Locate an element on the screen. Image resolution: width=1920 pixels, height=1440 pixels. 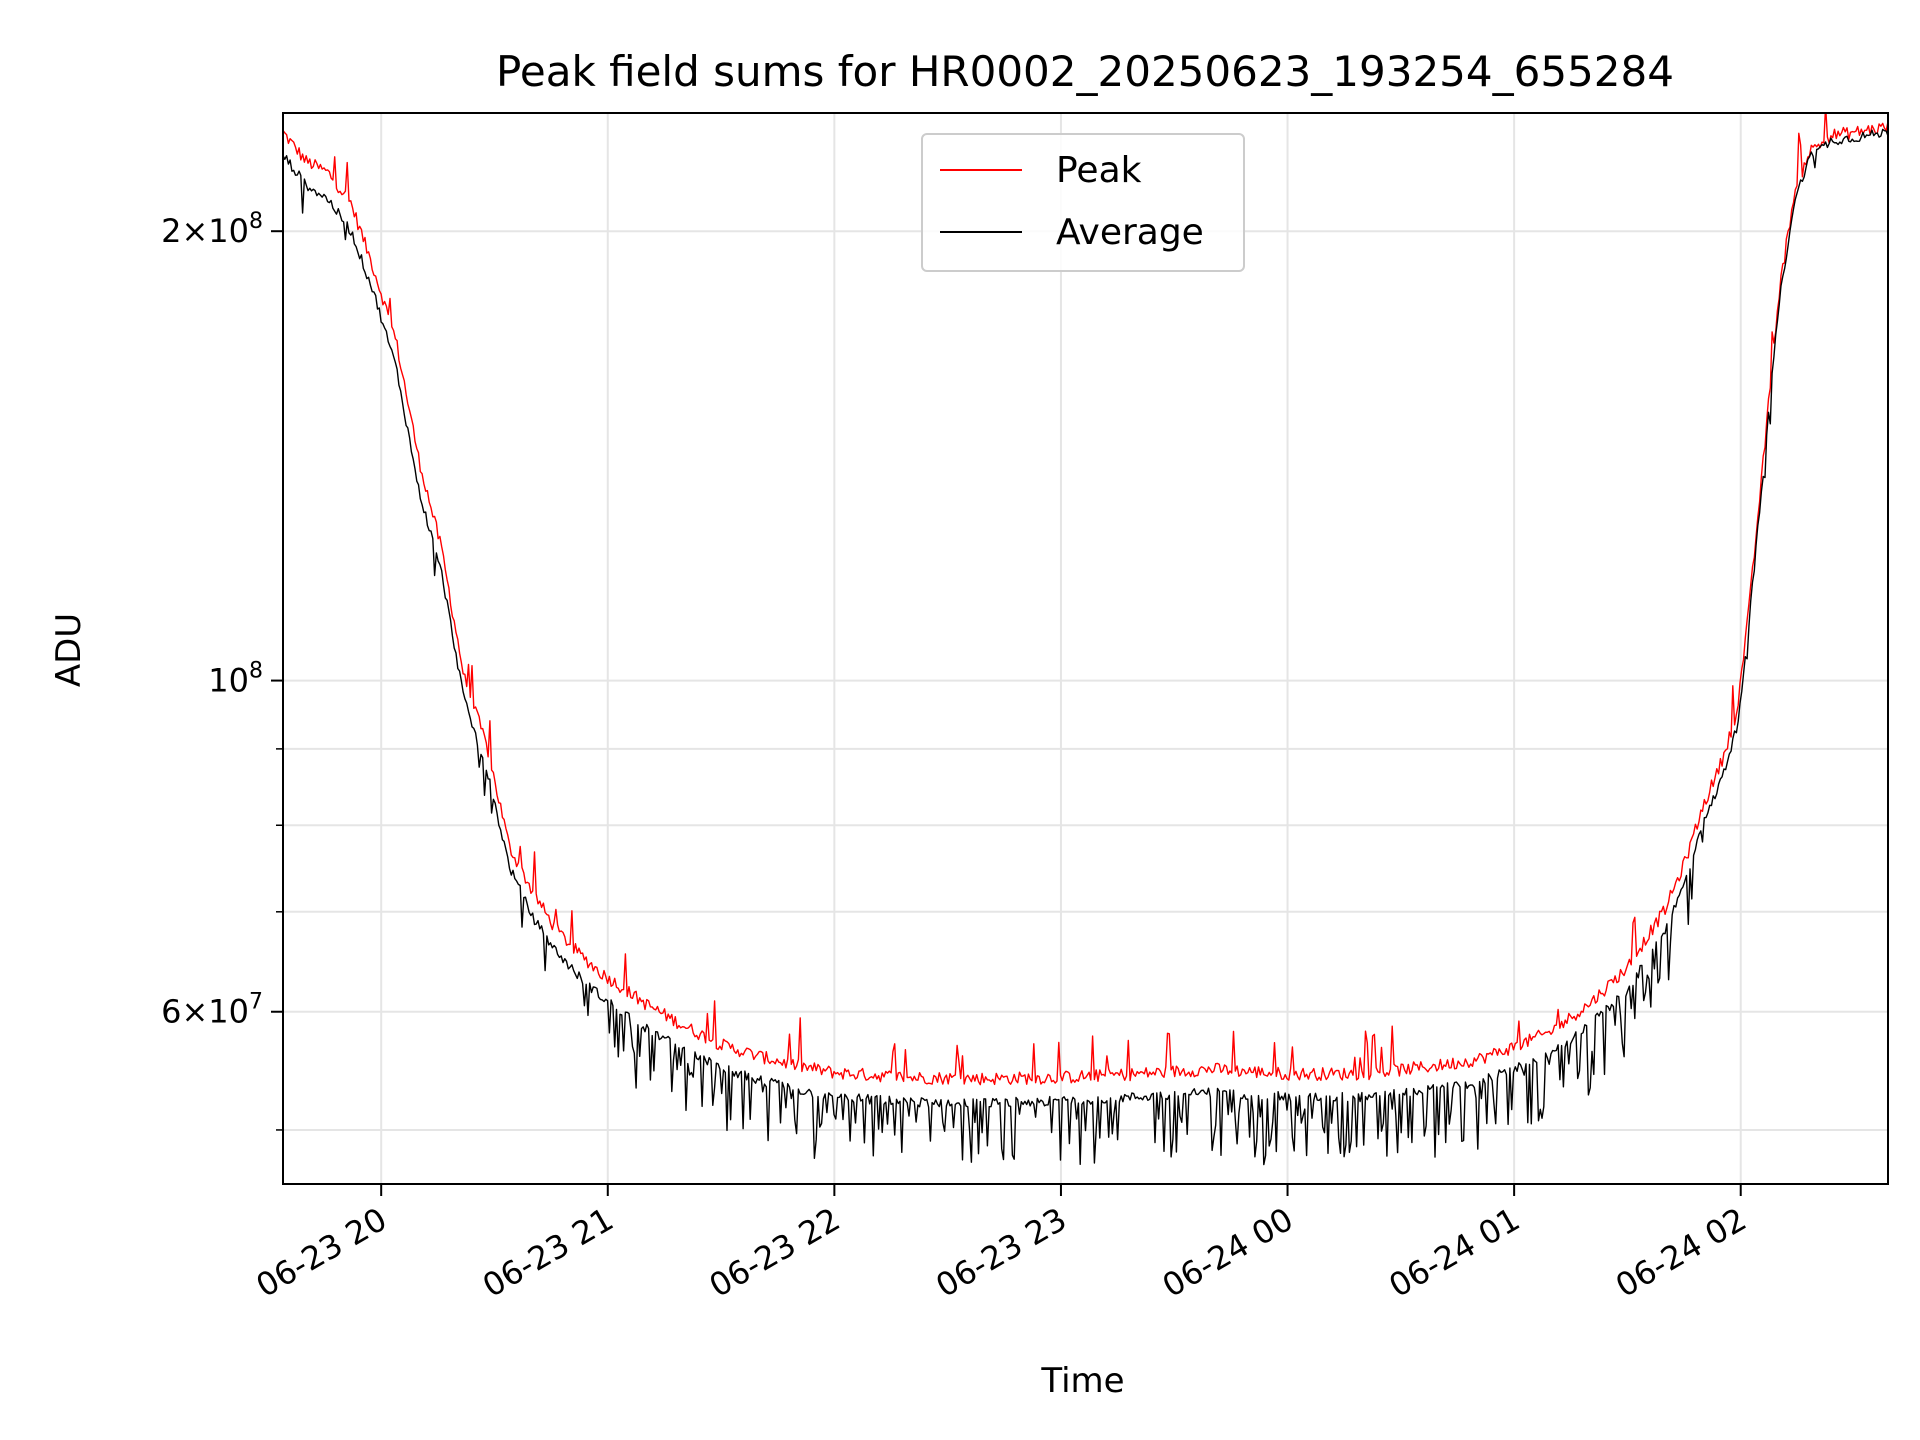
y-axis-title: ADU is located at coordinates (69, 650).